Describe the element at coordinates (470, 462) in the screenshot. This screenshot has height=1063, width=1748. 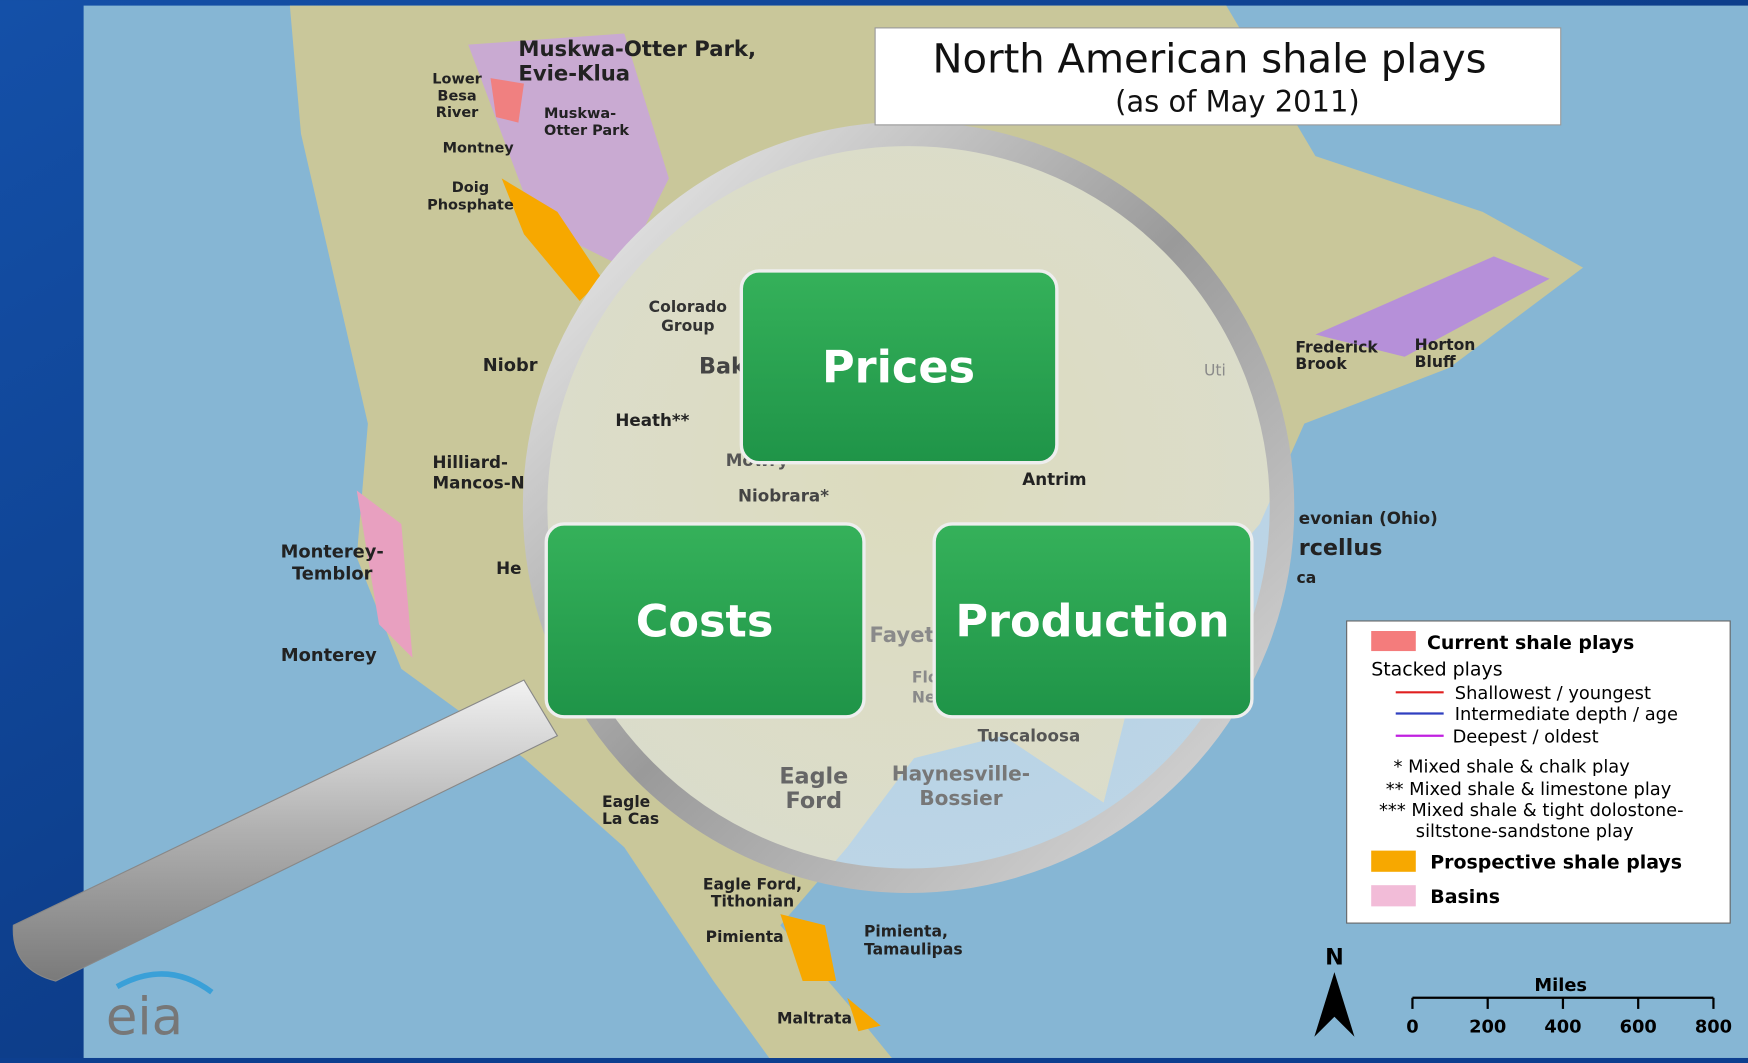
I see `map-label: Hilliard-` at that location.